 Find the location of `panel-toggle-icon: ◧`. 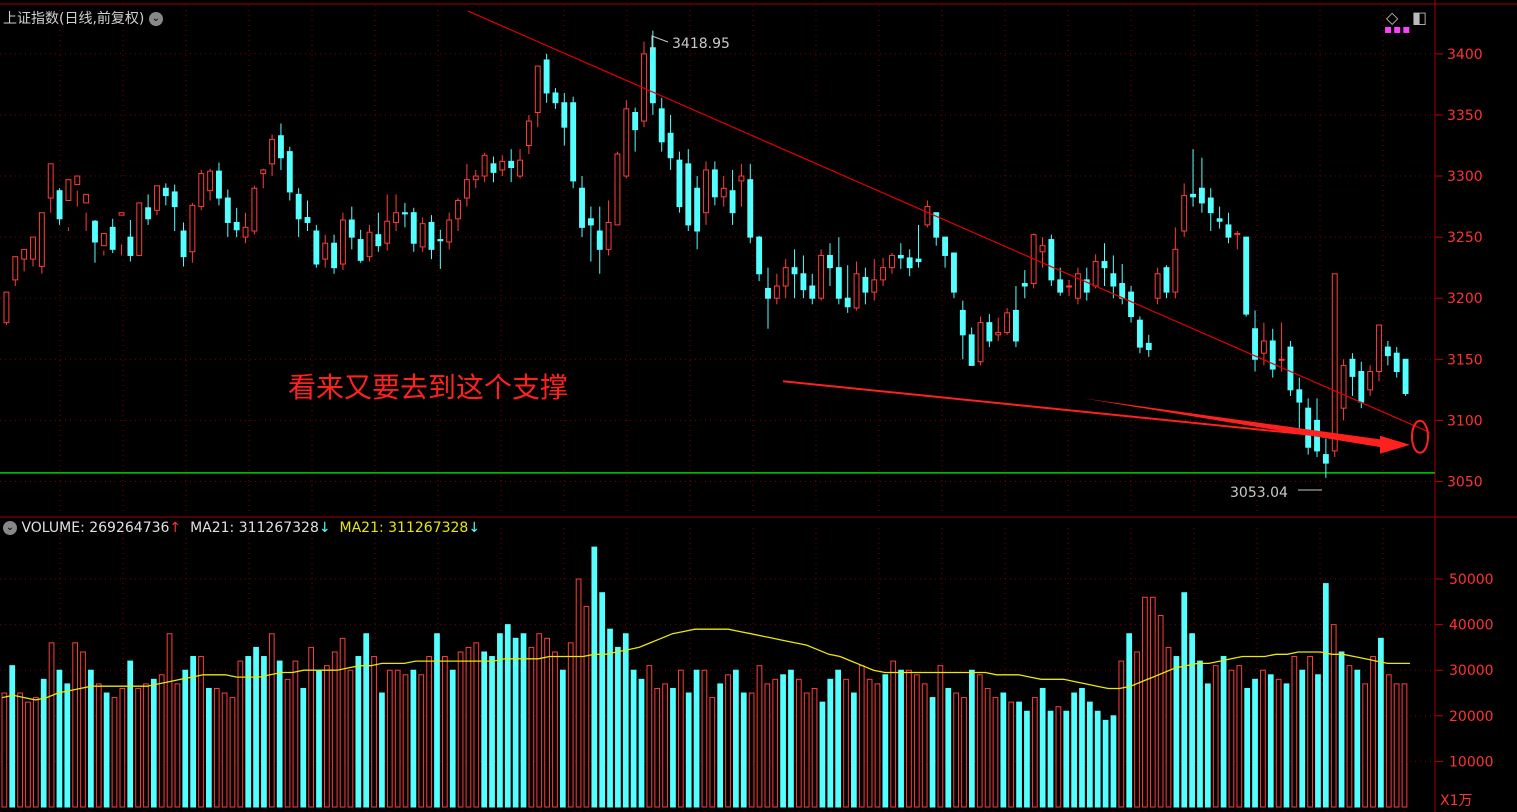

panel-toggle-icon: ◧ is located at coordinates (1420, 17).